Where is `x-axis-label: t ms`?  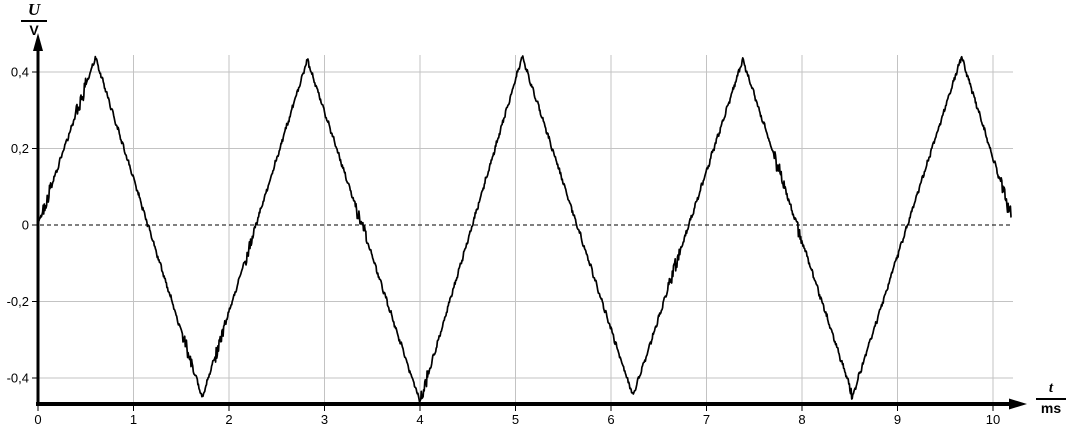 x-axis-label: t ms is located at coordinates (1051, 398).